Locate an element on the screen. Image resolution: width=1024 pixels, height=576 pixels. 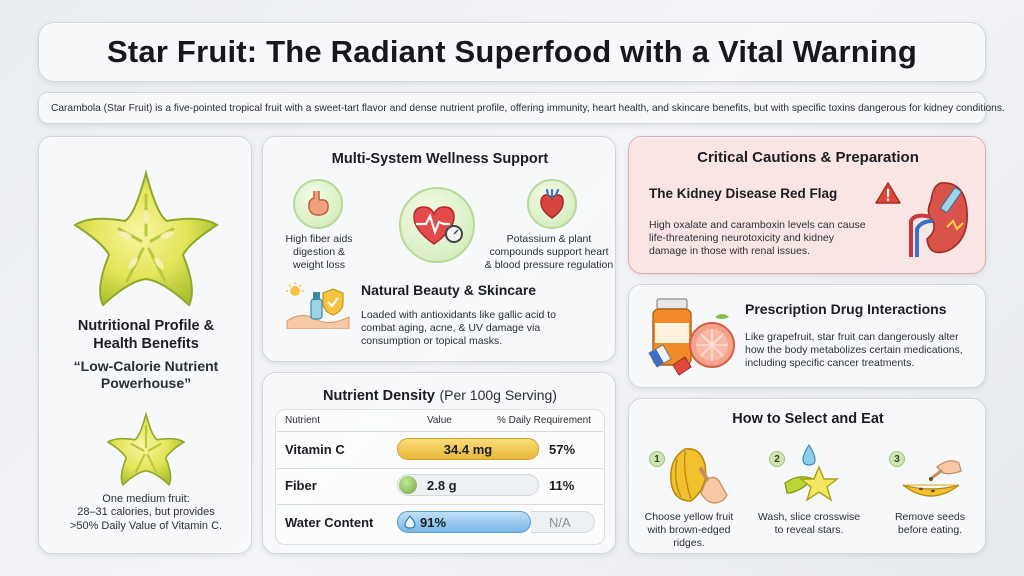
digestion-text: High fiber aids digestion & weight loss is located at coordinates (319, 252).